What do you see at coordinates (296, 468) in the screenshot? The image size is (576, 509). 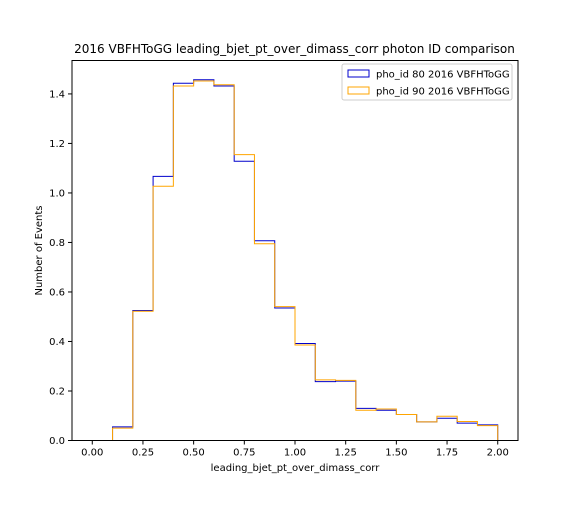 I see `x-axis-label: leading_bjet_pt_over_dimass_corr` at bounding box center [296, 468].